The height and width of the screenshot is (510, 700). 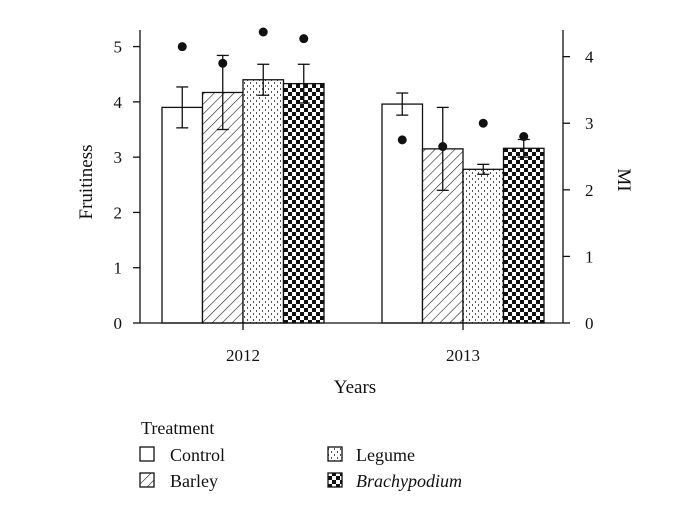 I want to click on bar-brachypodium-2013, so click(x=523, y=235).